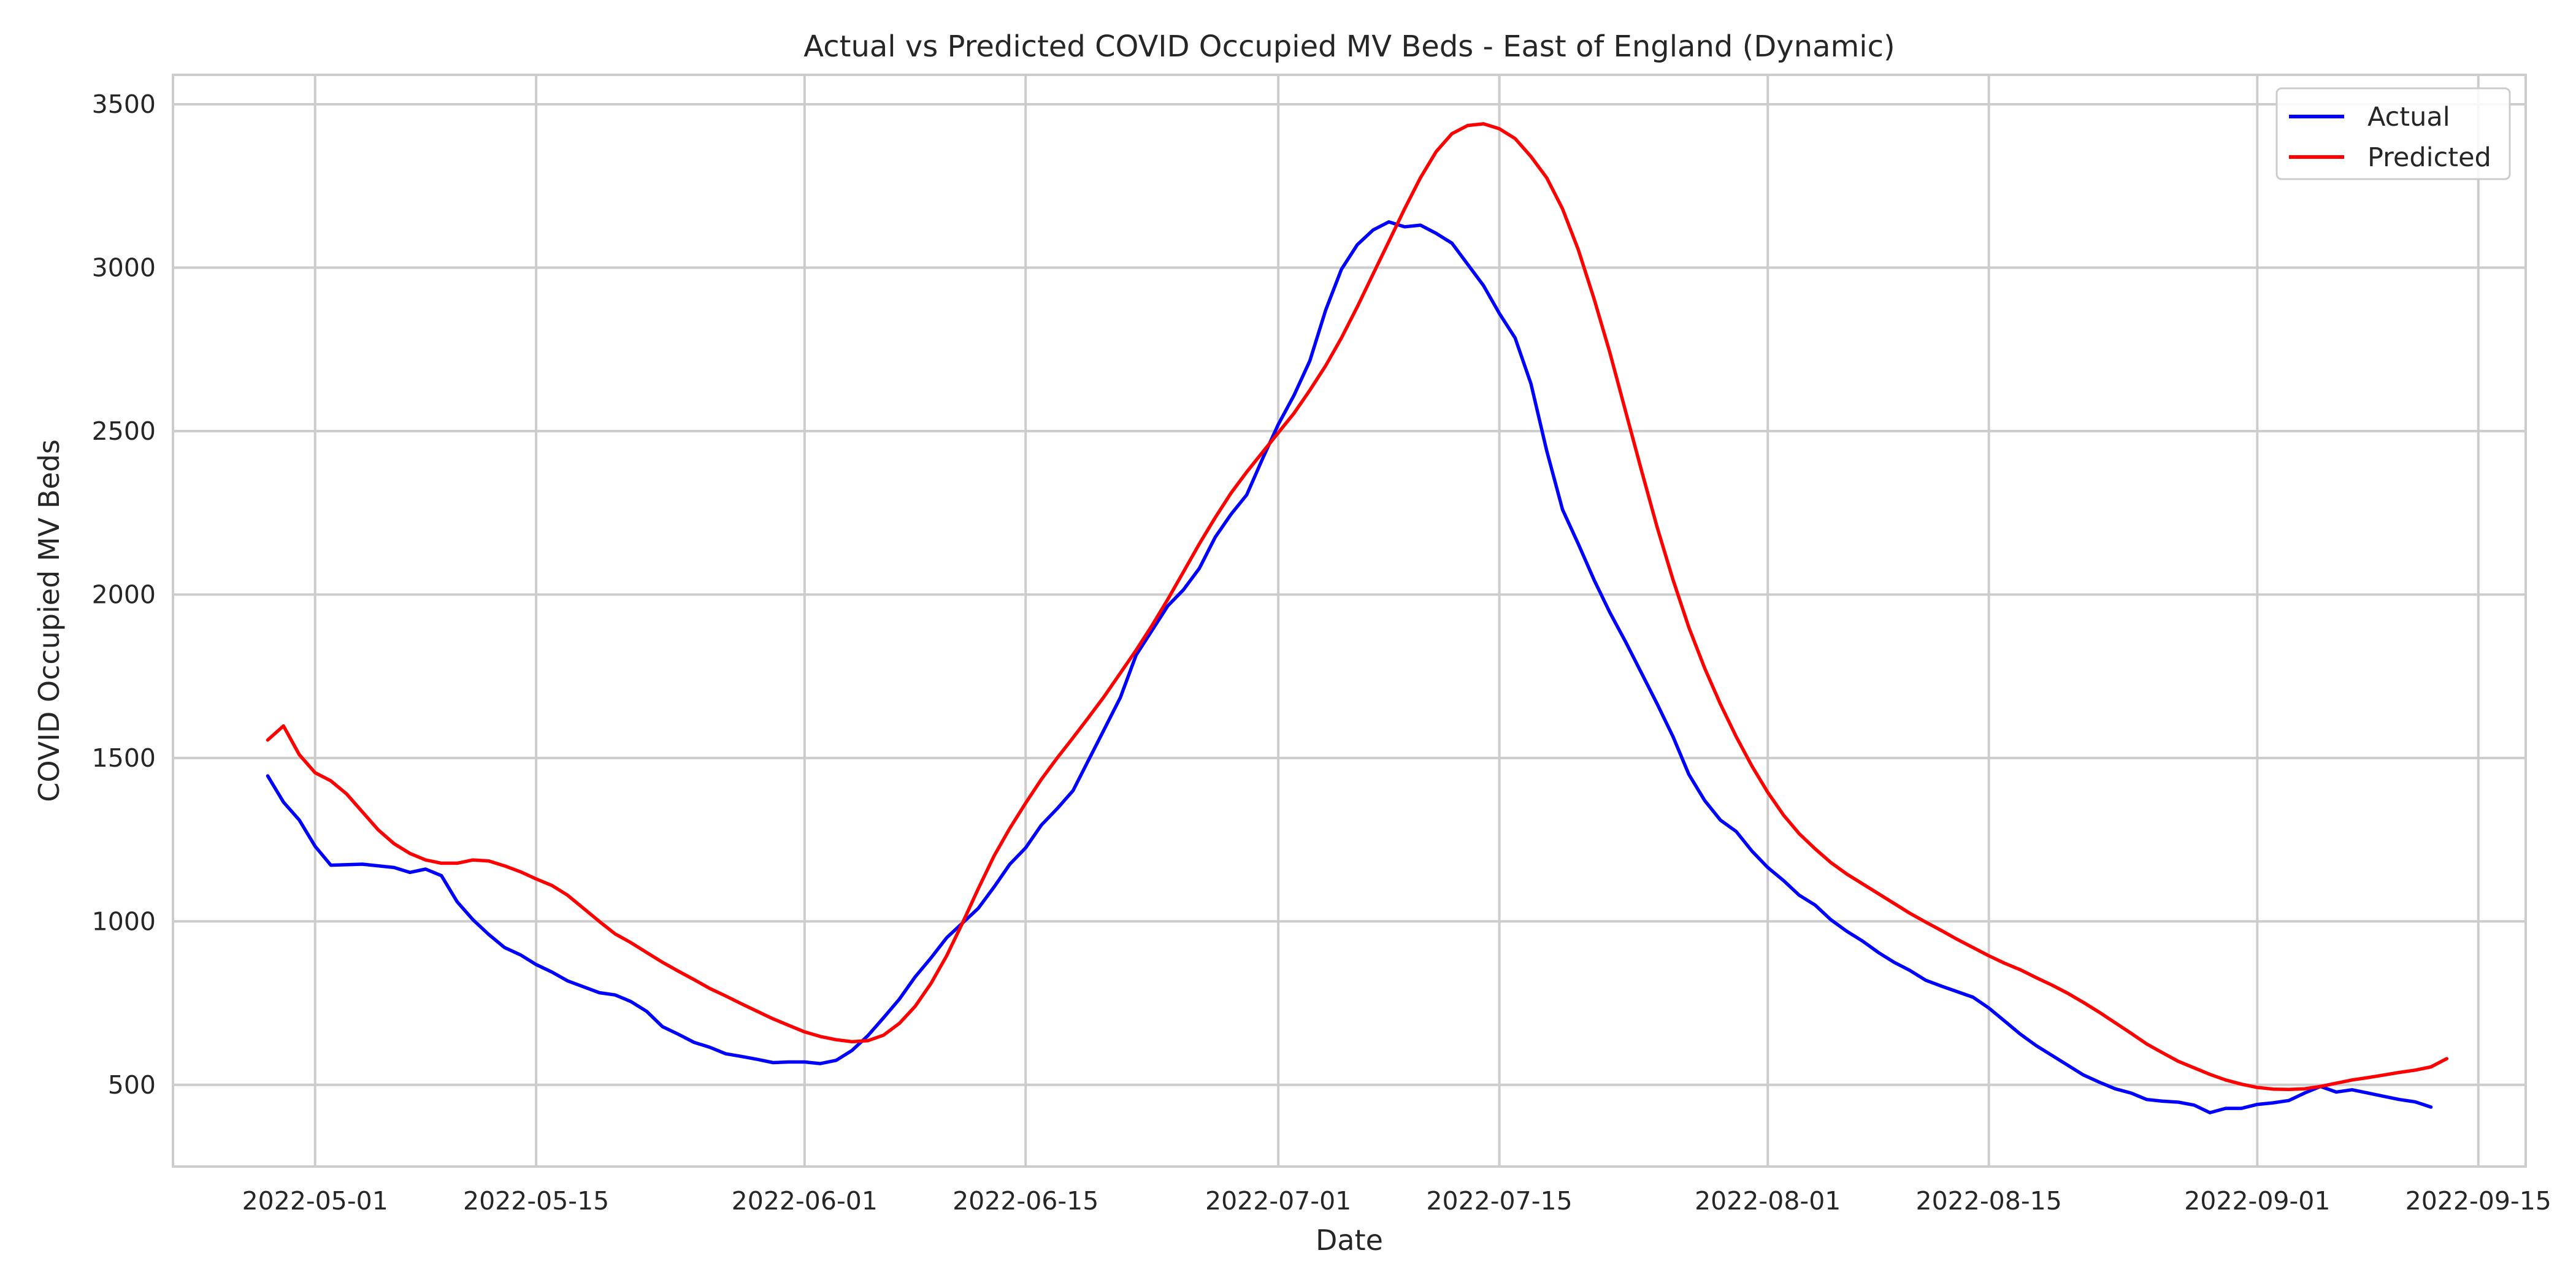  What do you see at coordinates (1025, 1201) in the screenshot?
I see `x-tick-label: 2022-06-15` at bounding box center [1025, 1201].